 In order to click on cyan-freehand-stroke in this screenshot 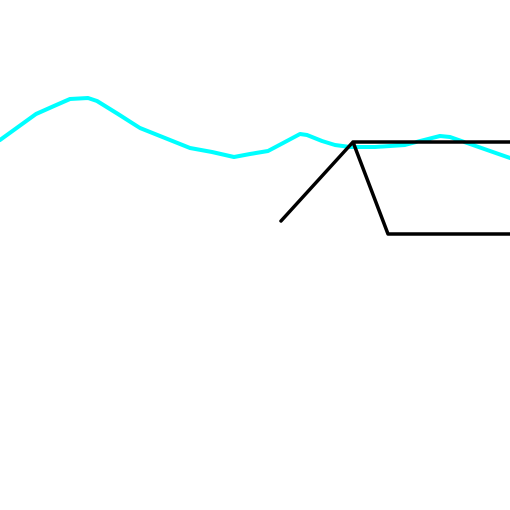, I will do `click(255, 128)`.